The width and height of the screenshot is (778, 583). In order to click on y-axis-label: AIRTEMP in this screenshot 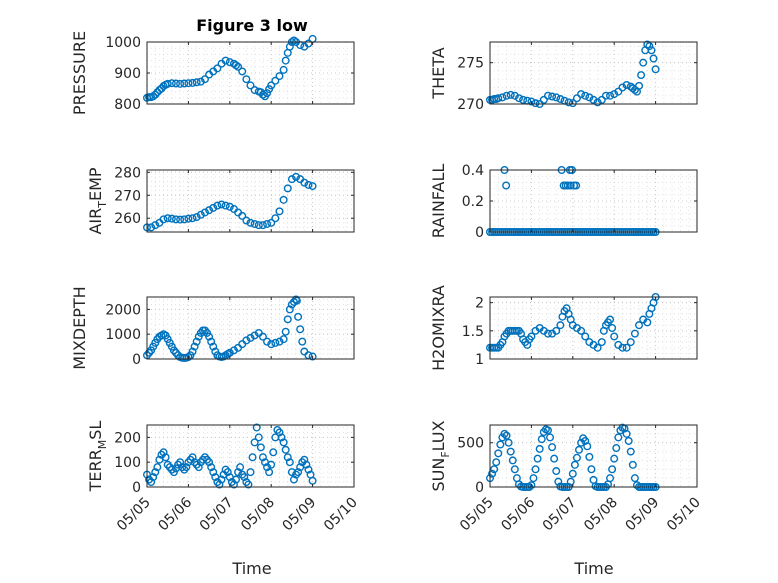, I will do `click(97, 200)`.